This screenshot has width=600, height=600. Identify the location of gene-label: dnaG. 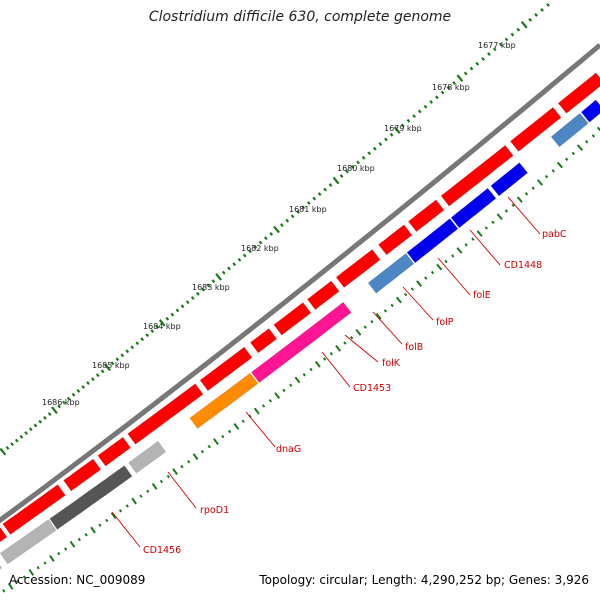
(288, 449).